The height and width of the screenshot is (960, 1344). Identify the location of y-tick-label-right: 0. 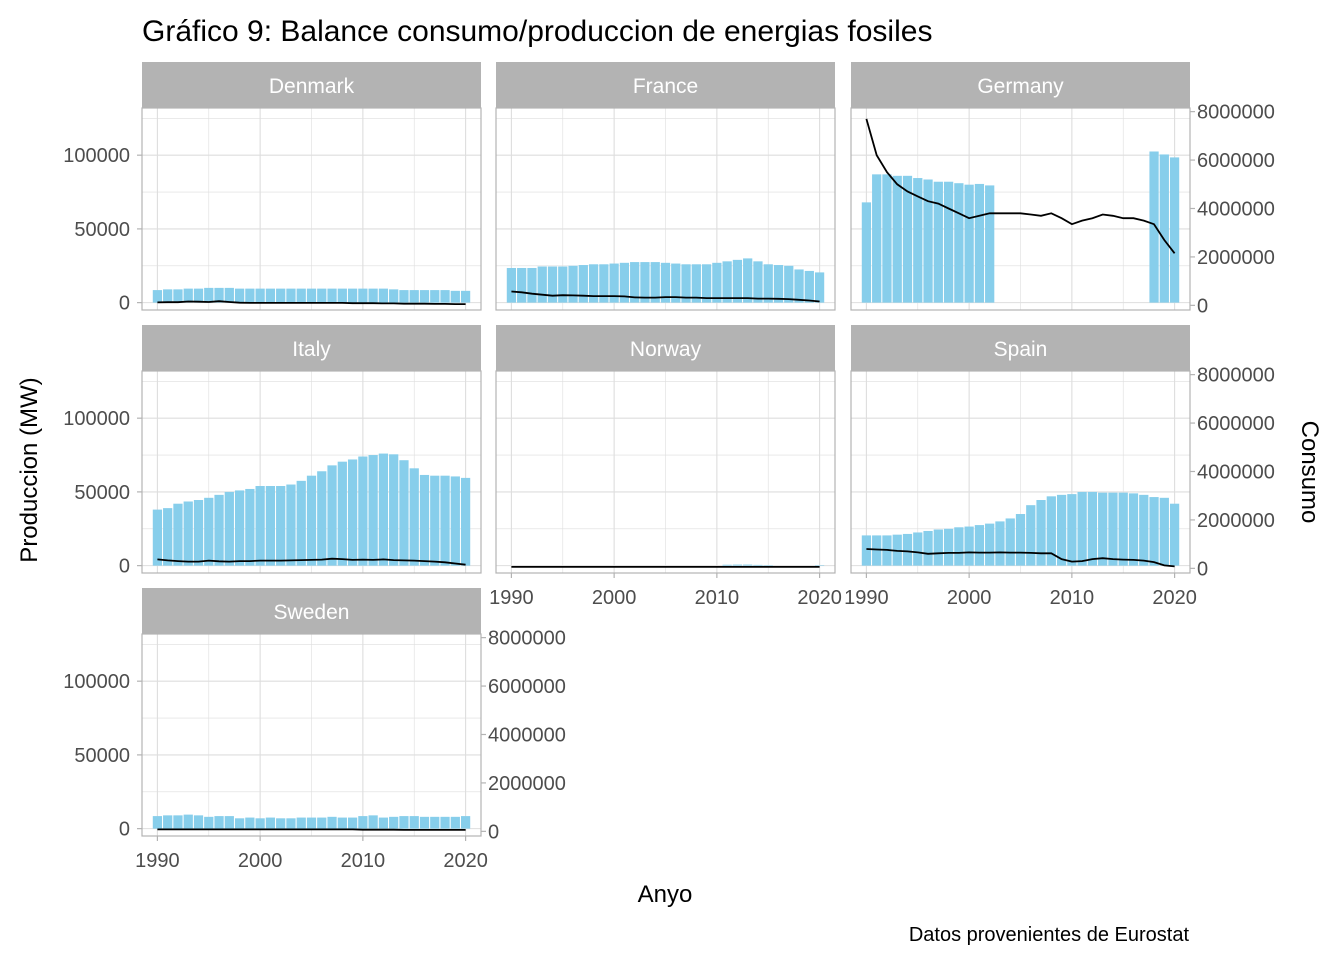
(493, 832).